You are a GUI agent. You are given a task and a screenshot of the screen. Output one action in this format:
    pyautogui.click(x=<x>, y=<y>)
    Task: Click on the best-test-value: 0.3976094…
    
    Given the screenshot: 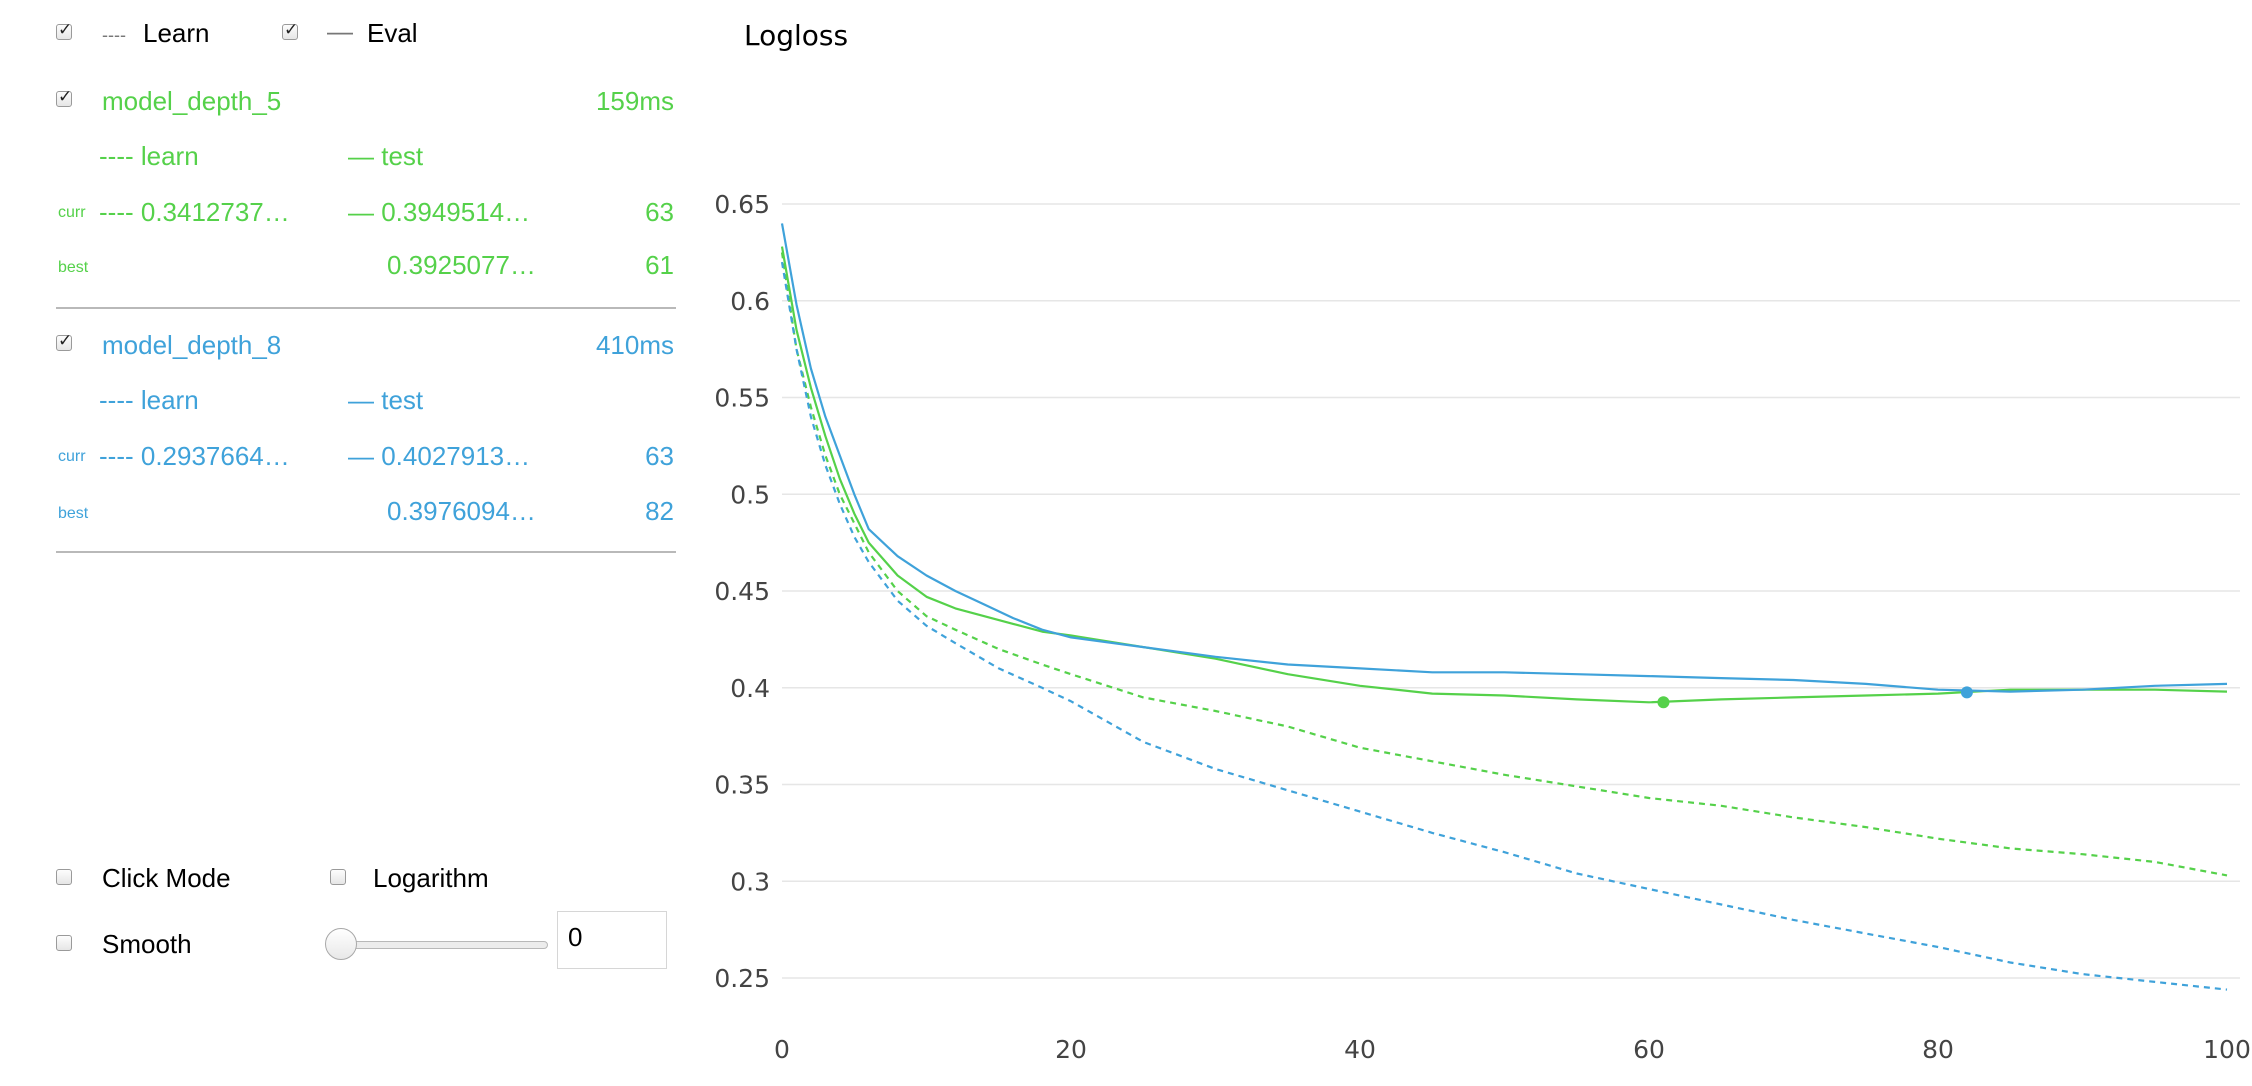 What is the action you would take?
    pyautogui.click(x=461, y=511)
    